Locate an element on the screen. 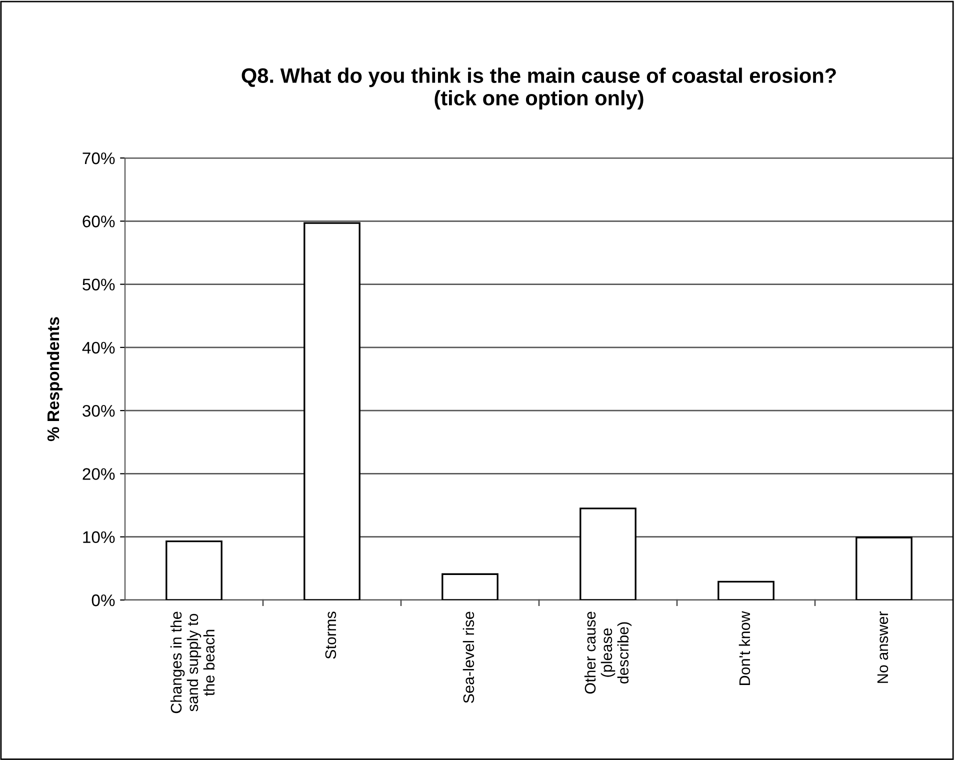 The height and width of the screenshot is (760, 955). x-tick-label: Don't know is located at coordinates (744, 648).